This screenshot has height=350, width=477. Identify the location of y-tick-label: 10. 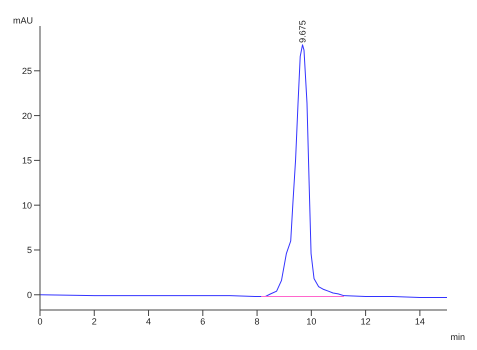
(27, 205).